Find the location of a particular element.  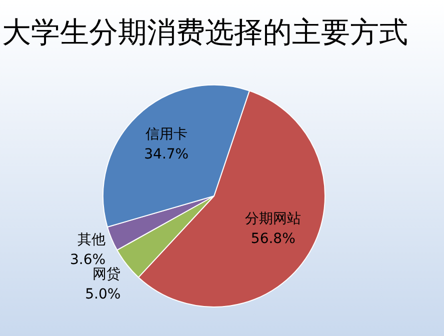

data-label: 5.0% is located at coordinates (103, 294).